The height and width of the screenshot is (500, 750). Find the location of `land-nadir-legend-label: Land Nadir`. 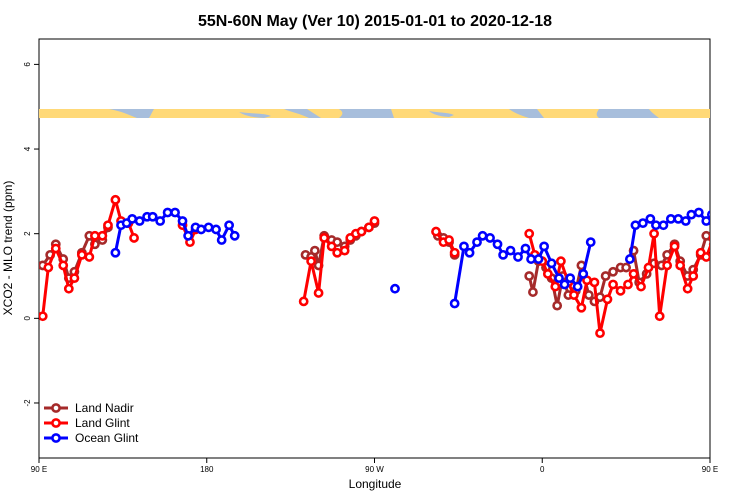

land-nadir-legend-label: Land Nadir is located at coordinates (104, 408).